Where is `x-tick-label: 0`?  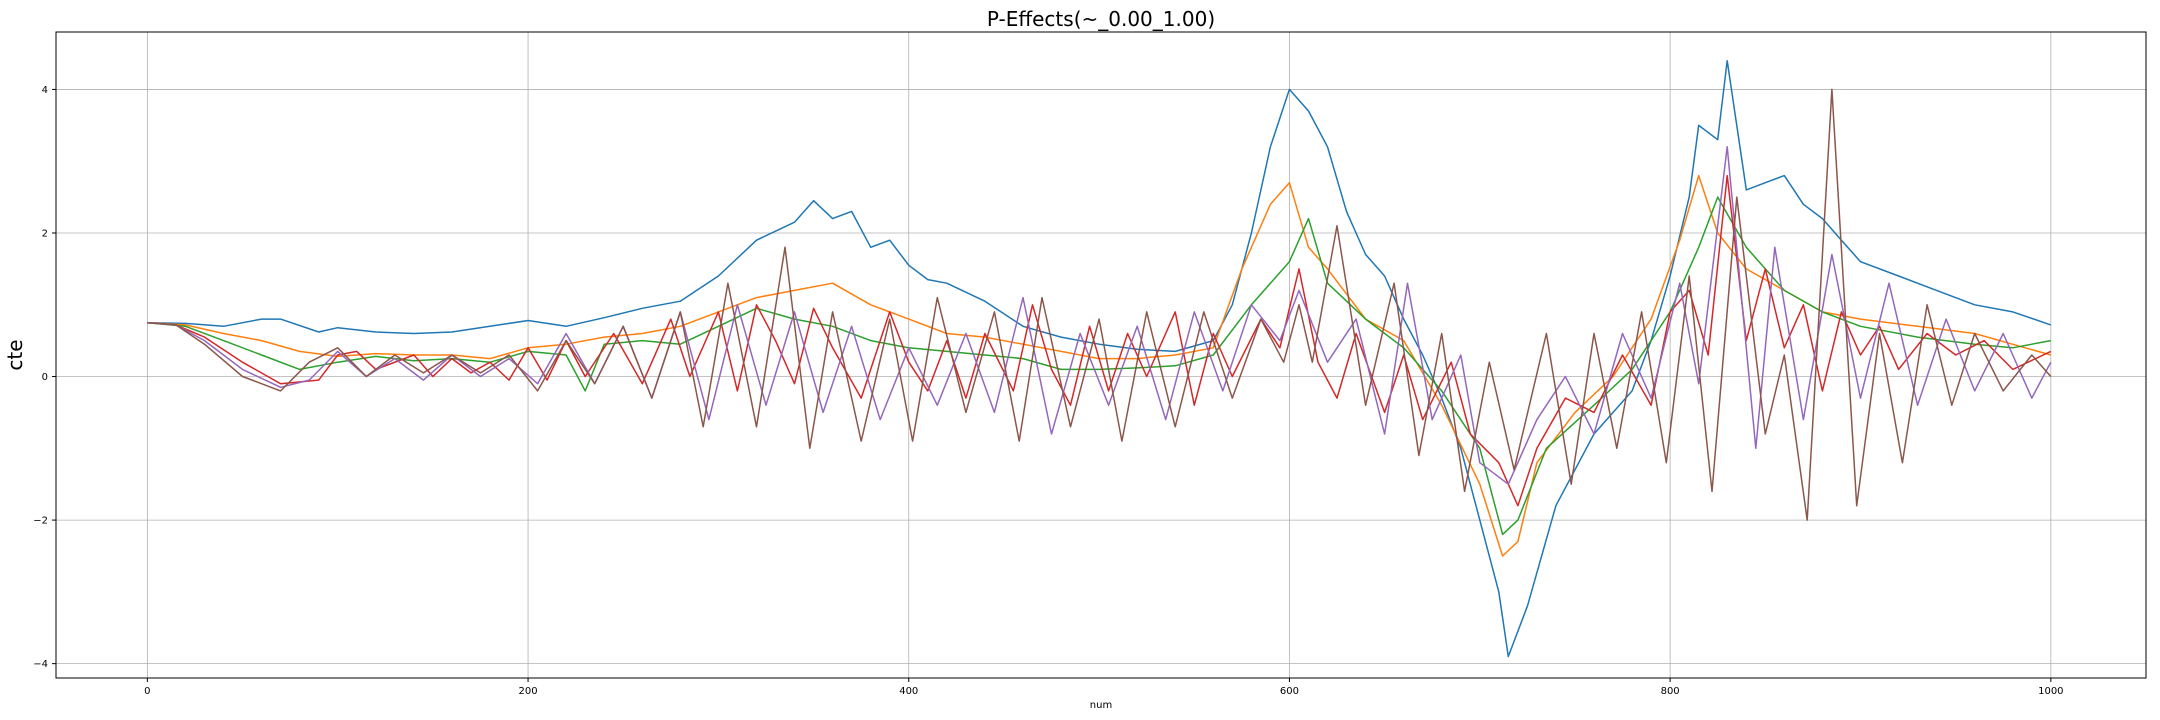 x-tick-label: 0 is located at coordinates (147, 691).